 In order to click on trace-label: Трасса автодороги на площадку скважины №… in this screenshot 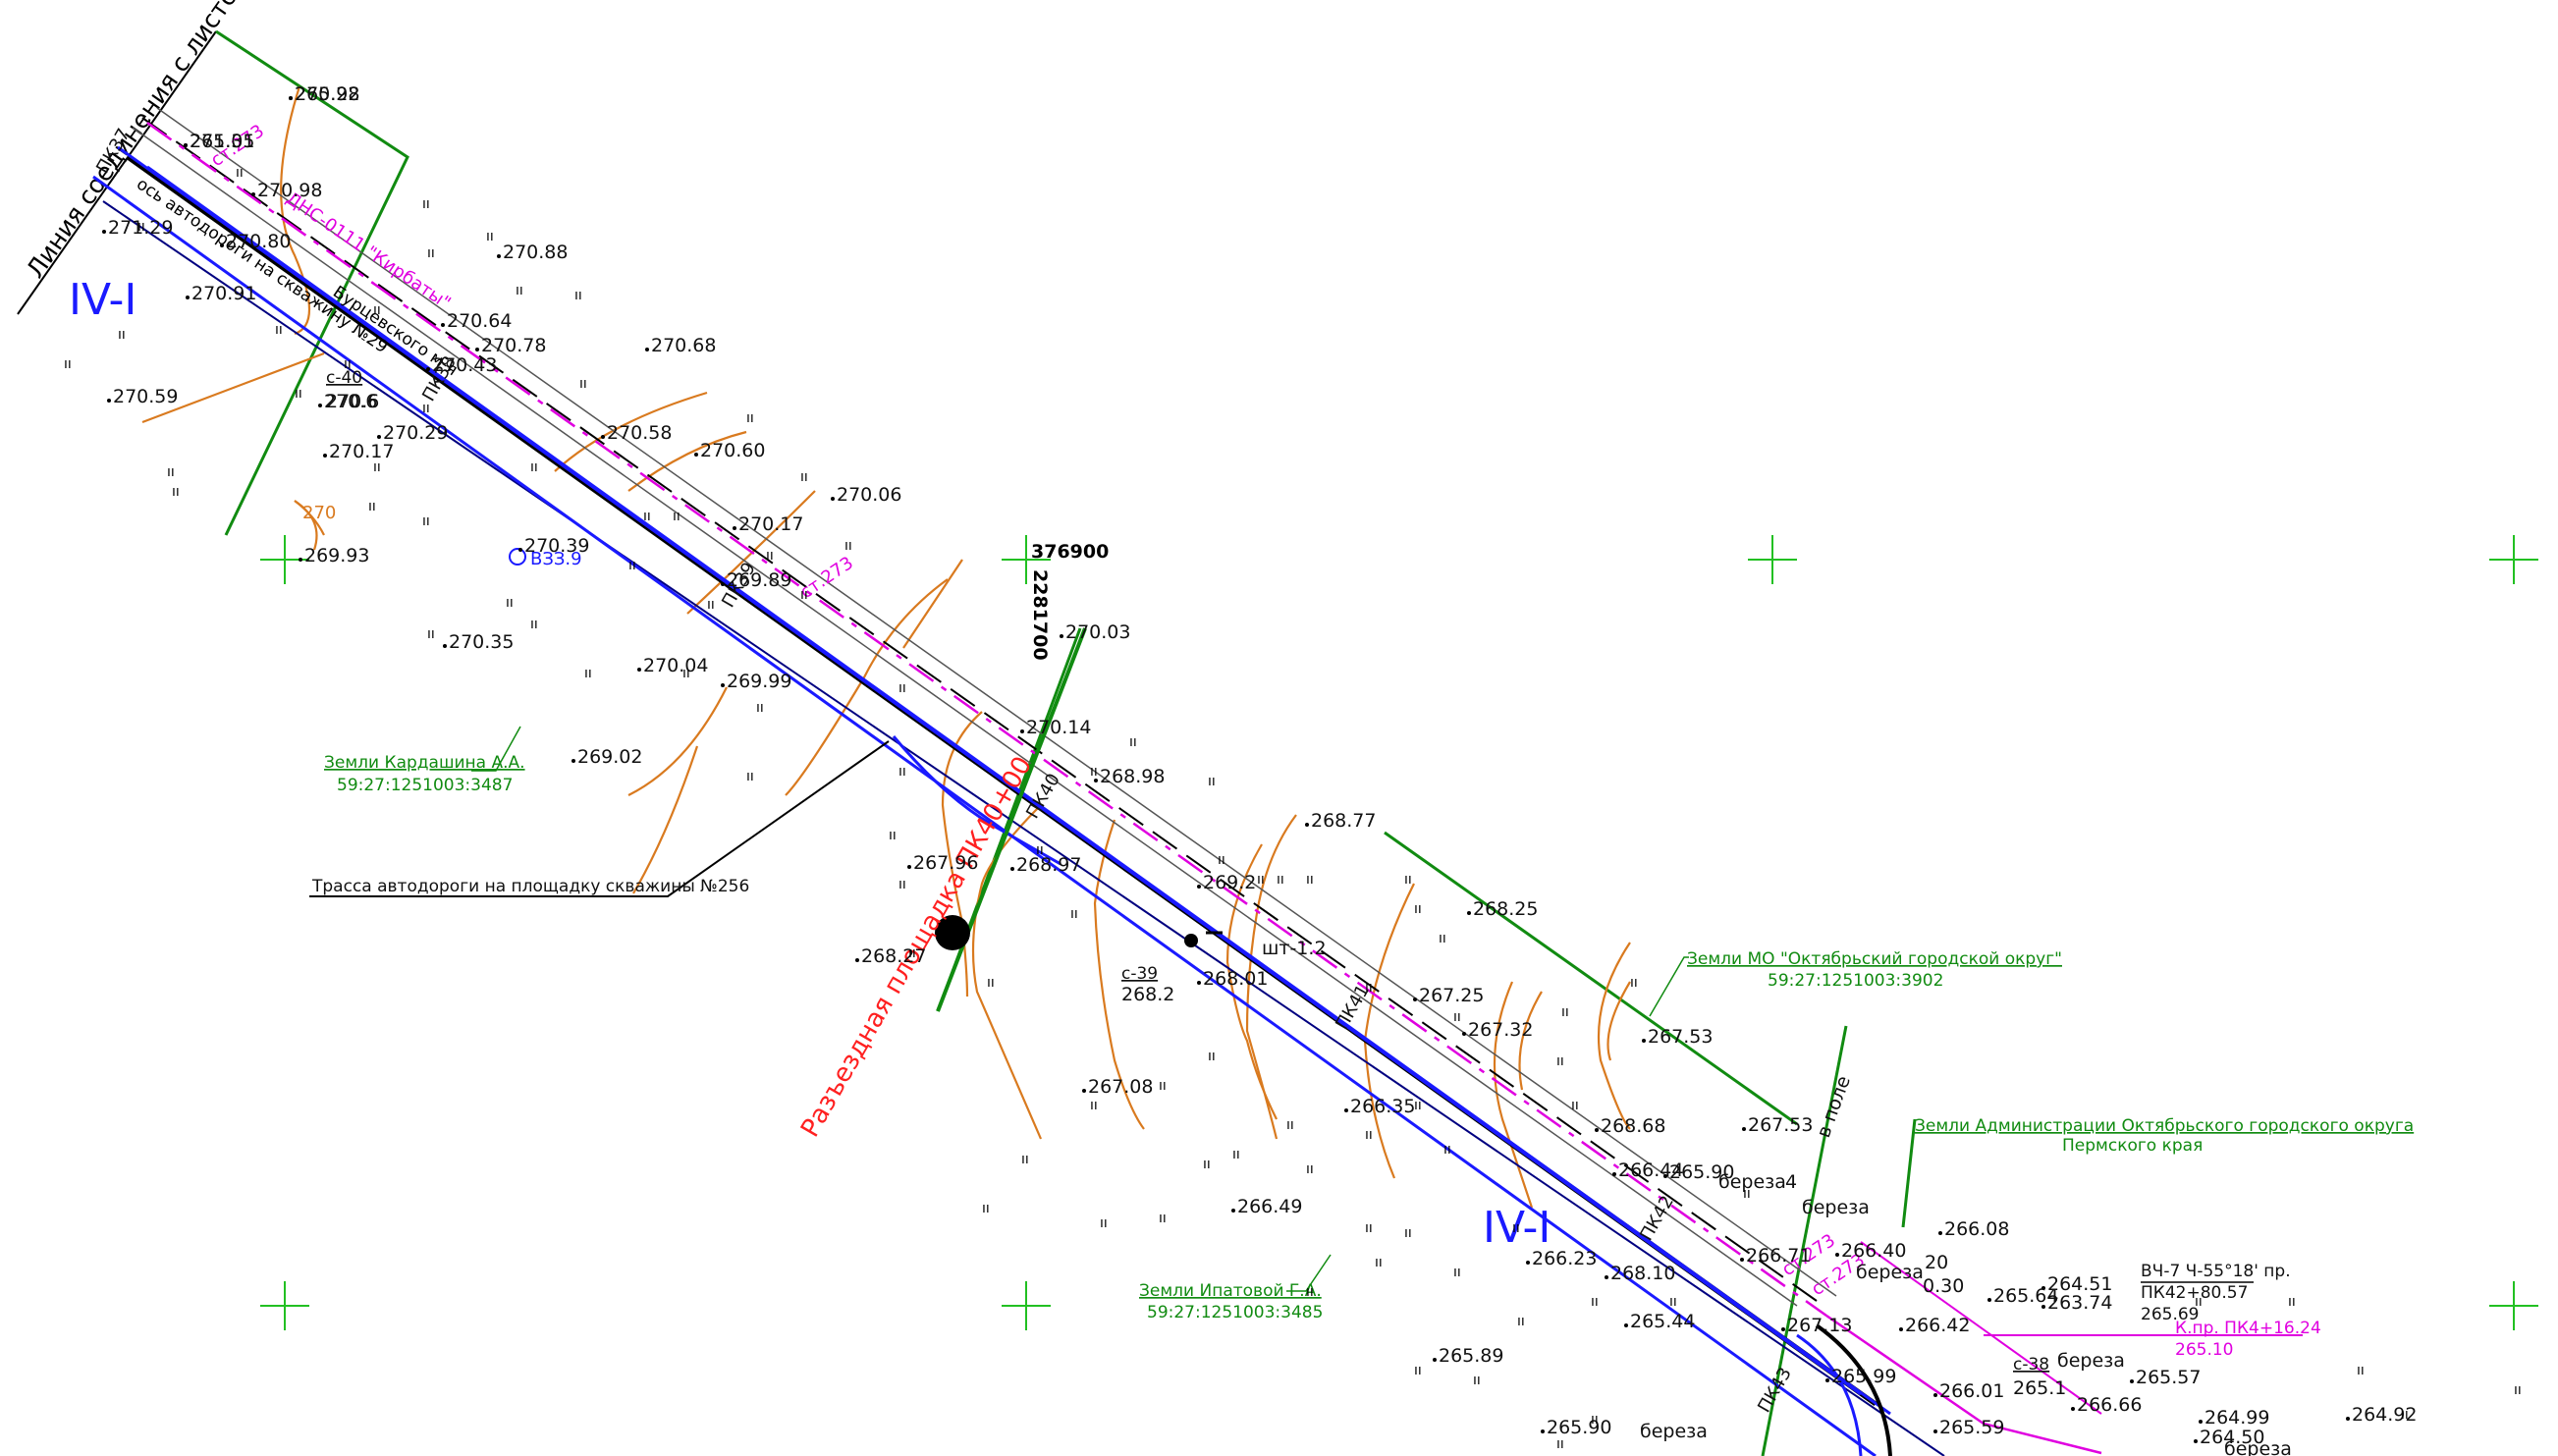, I will do `click(530, 886)`.